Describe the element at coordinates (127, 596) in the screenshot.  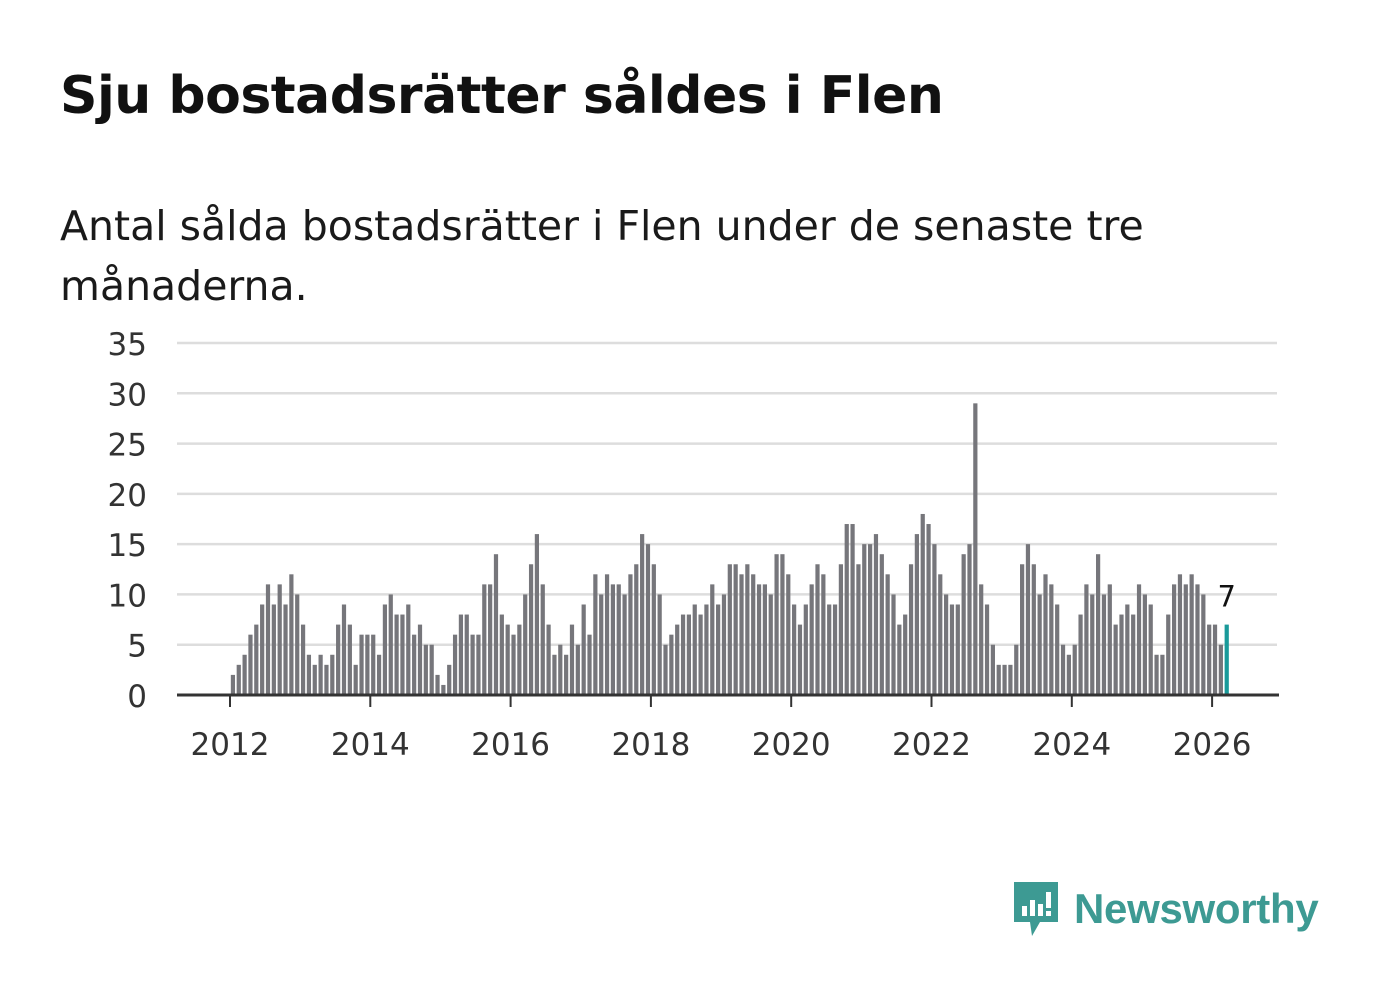
I see `y-tick-label: 10` at that location.